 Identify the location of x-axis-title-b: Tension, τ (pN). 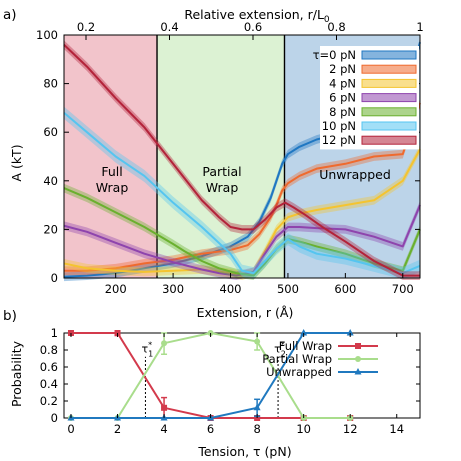
(244, 451).